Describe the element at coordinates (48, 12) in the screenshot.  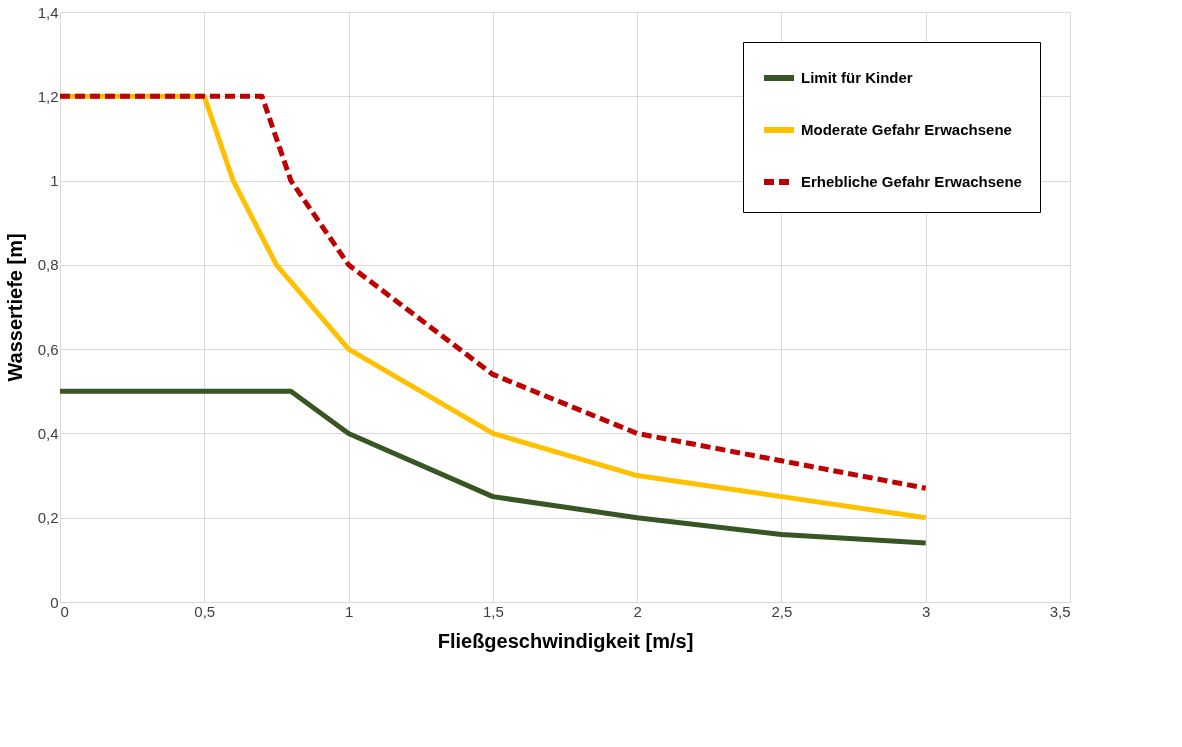
I see `y-tick-label: 1,4` at that location.